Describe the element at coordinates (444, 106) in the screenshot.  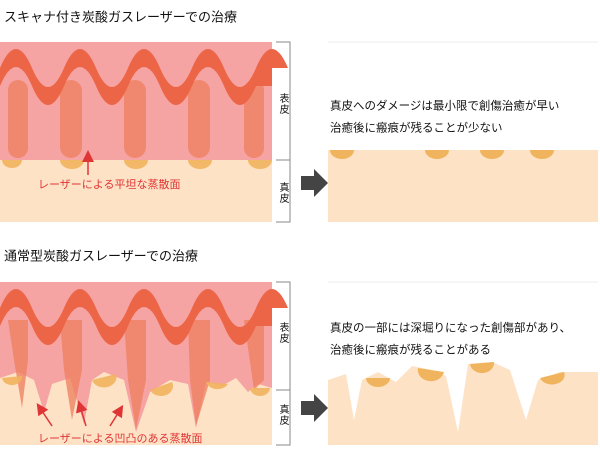
I see `result-text: 真皮へのダメージは最小限で創傷治癒が早い` at that location.